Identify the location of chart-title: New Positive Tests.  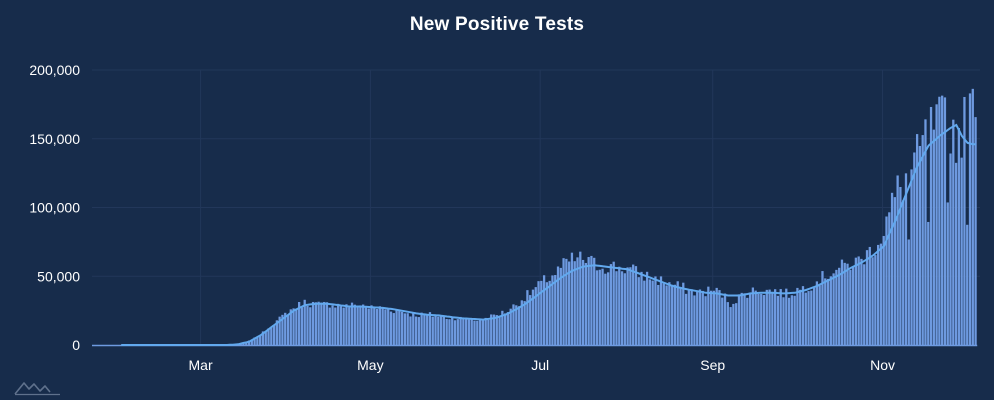
(497, 24).